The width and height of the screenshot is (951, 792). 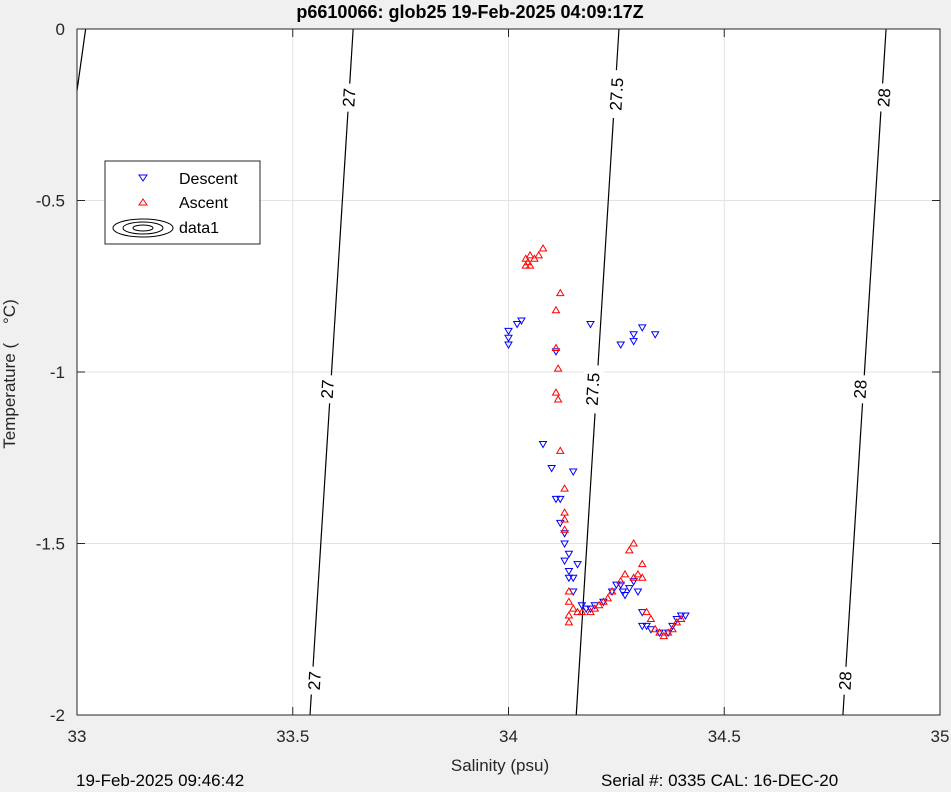 I want to click on legend-ascent-marker, so click(x=143, y=202).